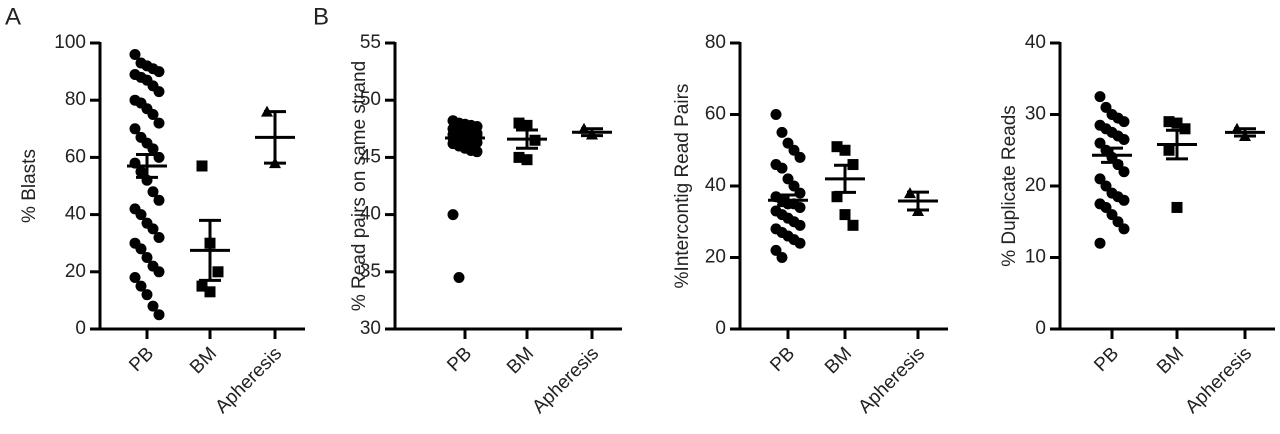  What do you see at coordinates (13, 16) in the screenshot?
I see `panel-label: A` at bounding box center [13, 16].